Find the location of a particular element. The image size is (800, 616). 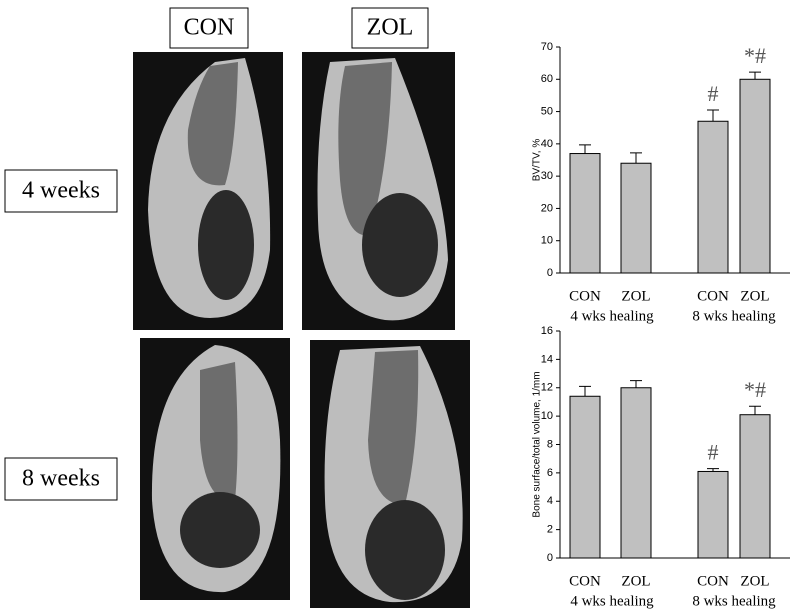

column-label: CON is located at coordinates (209, 28).